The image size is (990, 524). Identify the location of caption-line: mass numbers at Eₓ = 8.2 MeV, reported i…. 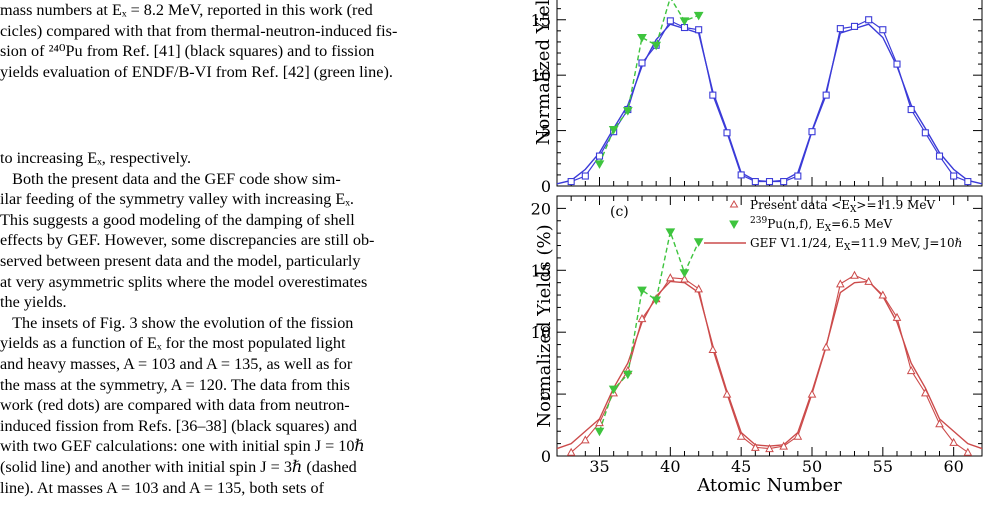
(186, 10).